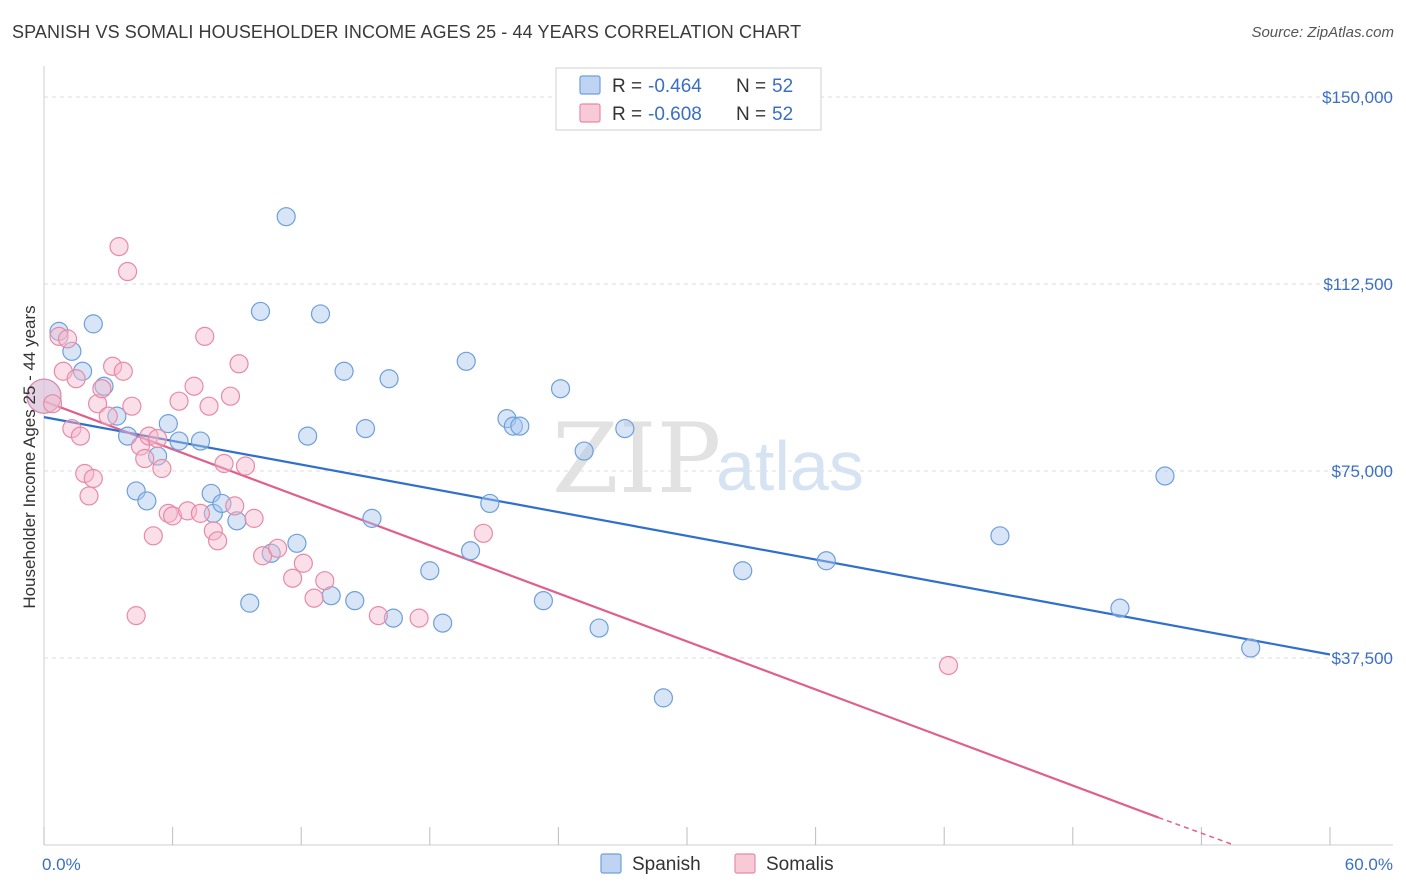  I want to click on legend-r-value: -0.608, so click(675, 114).